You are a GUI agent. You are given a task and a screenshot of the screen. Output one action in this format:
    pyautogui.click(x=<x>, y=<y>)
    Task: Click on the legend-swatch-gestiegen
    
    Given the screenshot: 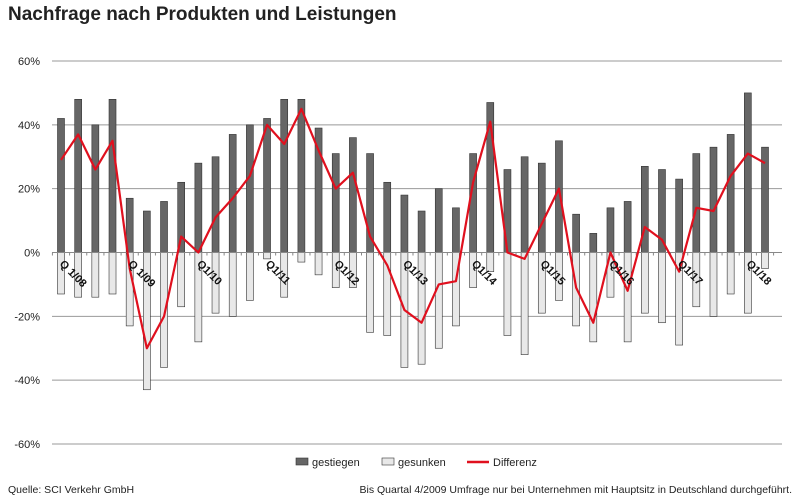 What is the action you would take?
    pyautogui.click(x=302, y=461)
    